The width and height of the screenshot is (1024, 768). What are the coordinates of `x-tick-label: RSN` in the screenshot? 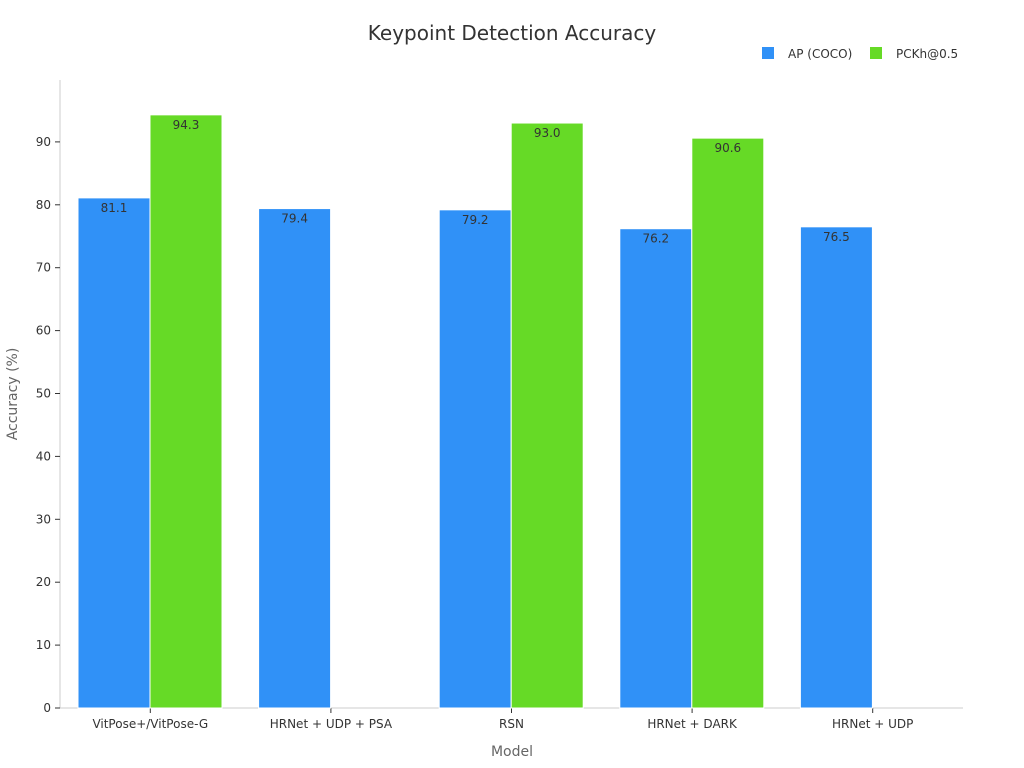 It's located at (511, 724).